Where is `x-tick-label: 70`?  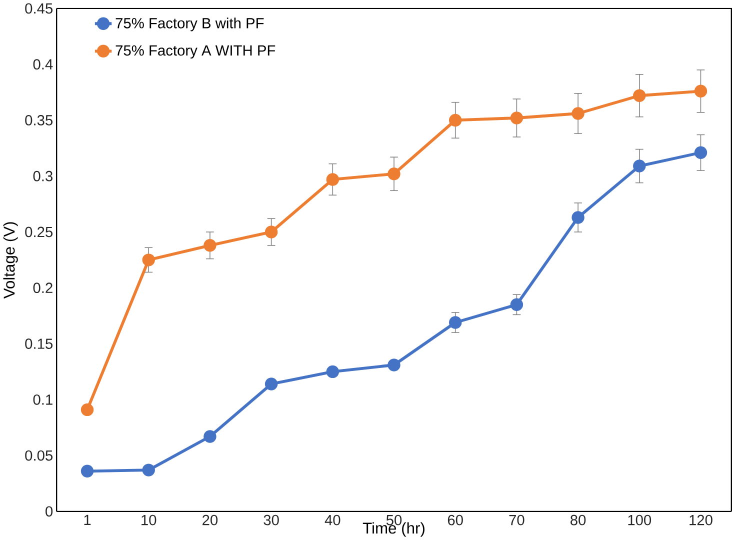
x-tick-label: 70 is located at coordinates (516, 520).